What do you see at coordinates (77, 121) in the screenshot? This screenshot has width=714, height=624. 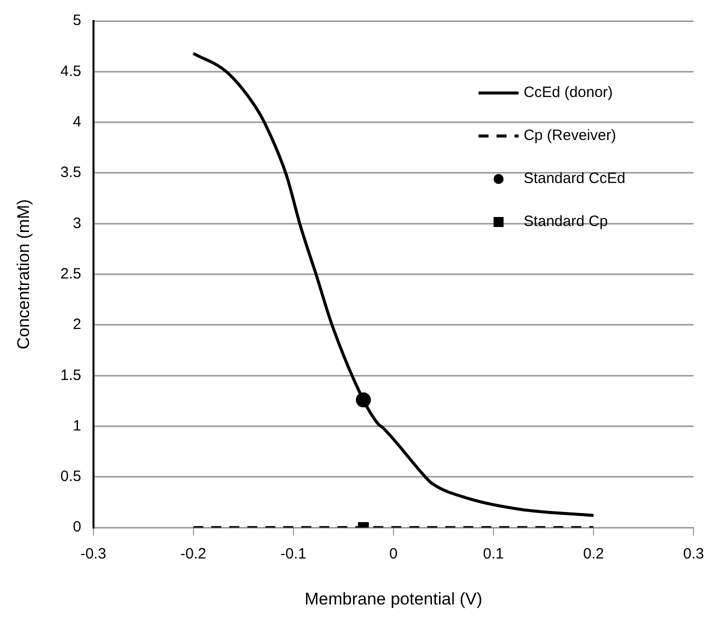 I see `y-tick-label: 4` at bounding box center [77, 121].